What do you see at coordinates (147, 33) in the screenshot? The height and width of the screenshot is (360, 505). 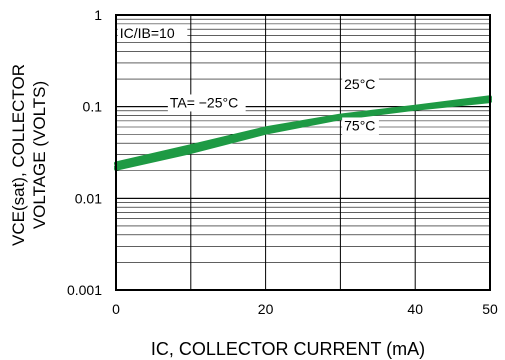 I see `annotation-1: IC/IB=10` at bounding box center [147, 33].